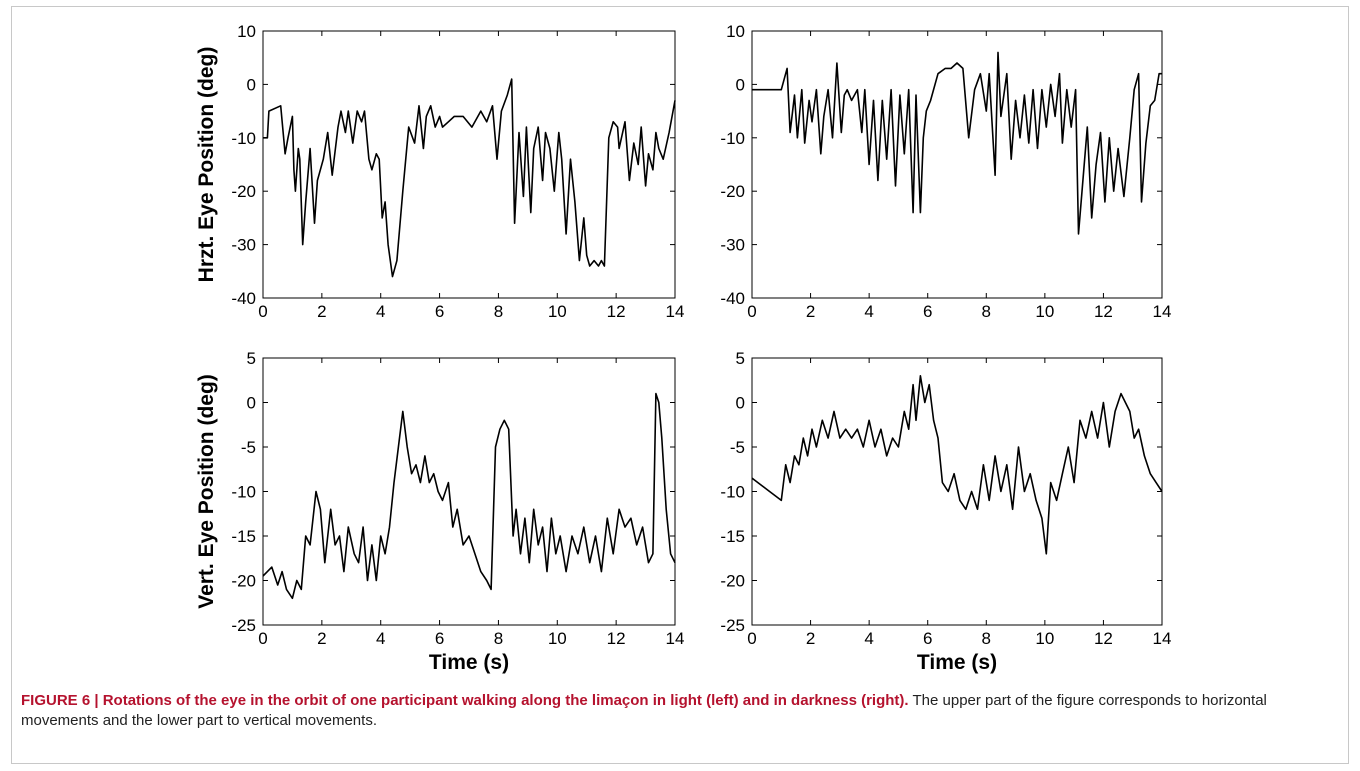  Describe the element at coordinates (206, 165) in the screenshot. I see `y-axis-label: Hrzt. Eye Position (deg)` at that location.